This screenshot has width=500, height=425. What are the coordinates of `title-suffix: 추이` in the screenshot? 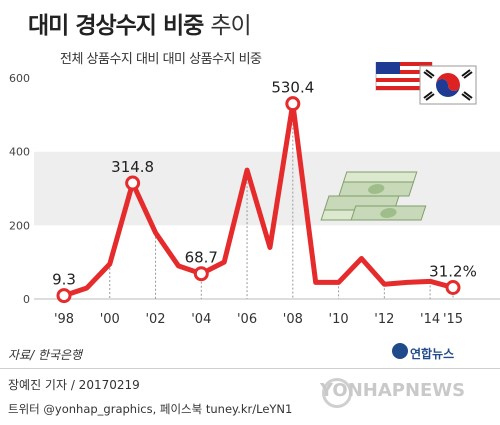 It's located at (230, 26).